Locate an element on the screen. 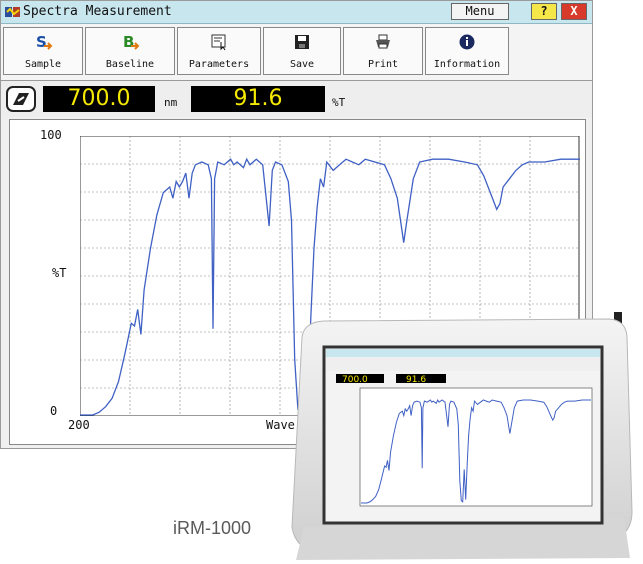 Image resolution: width=643 pixels, height=564 pixels. info-icon is located at coordinates (467, 42).